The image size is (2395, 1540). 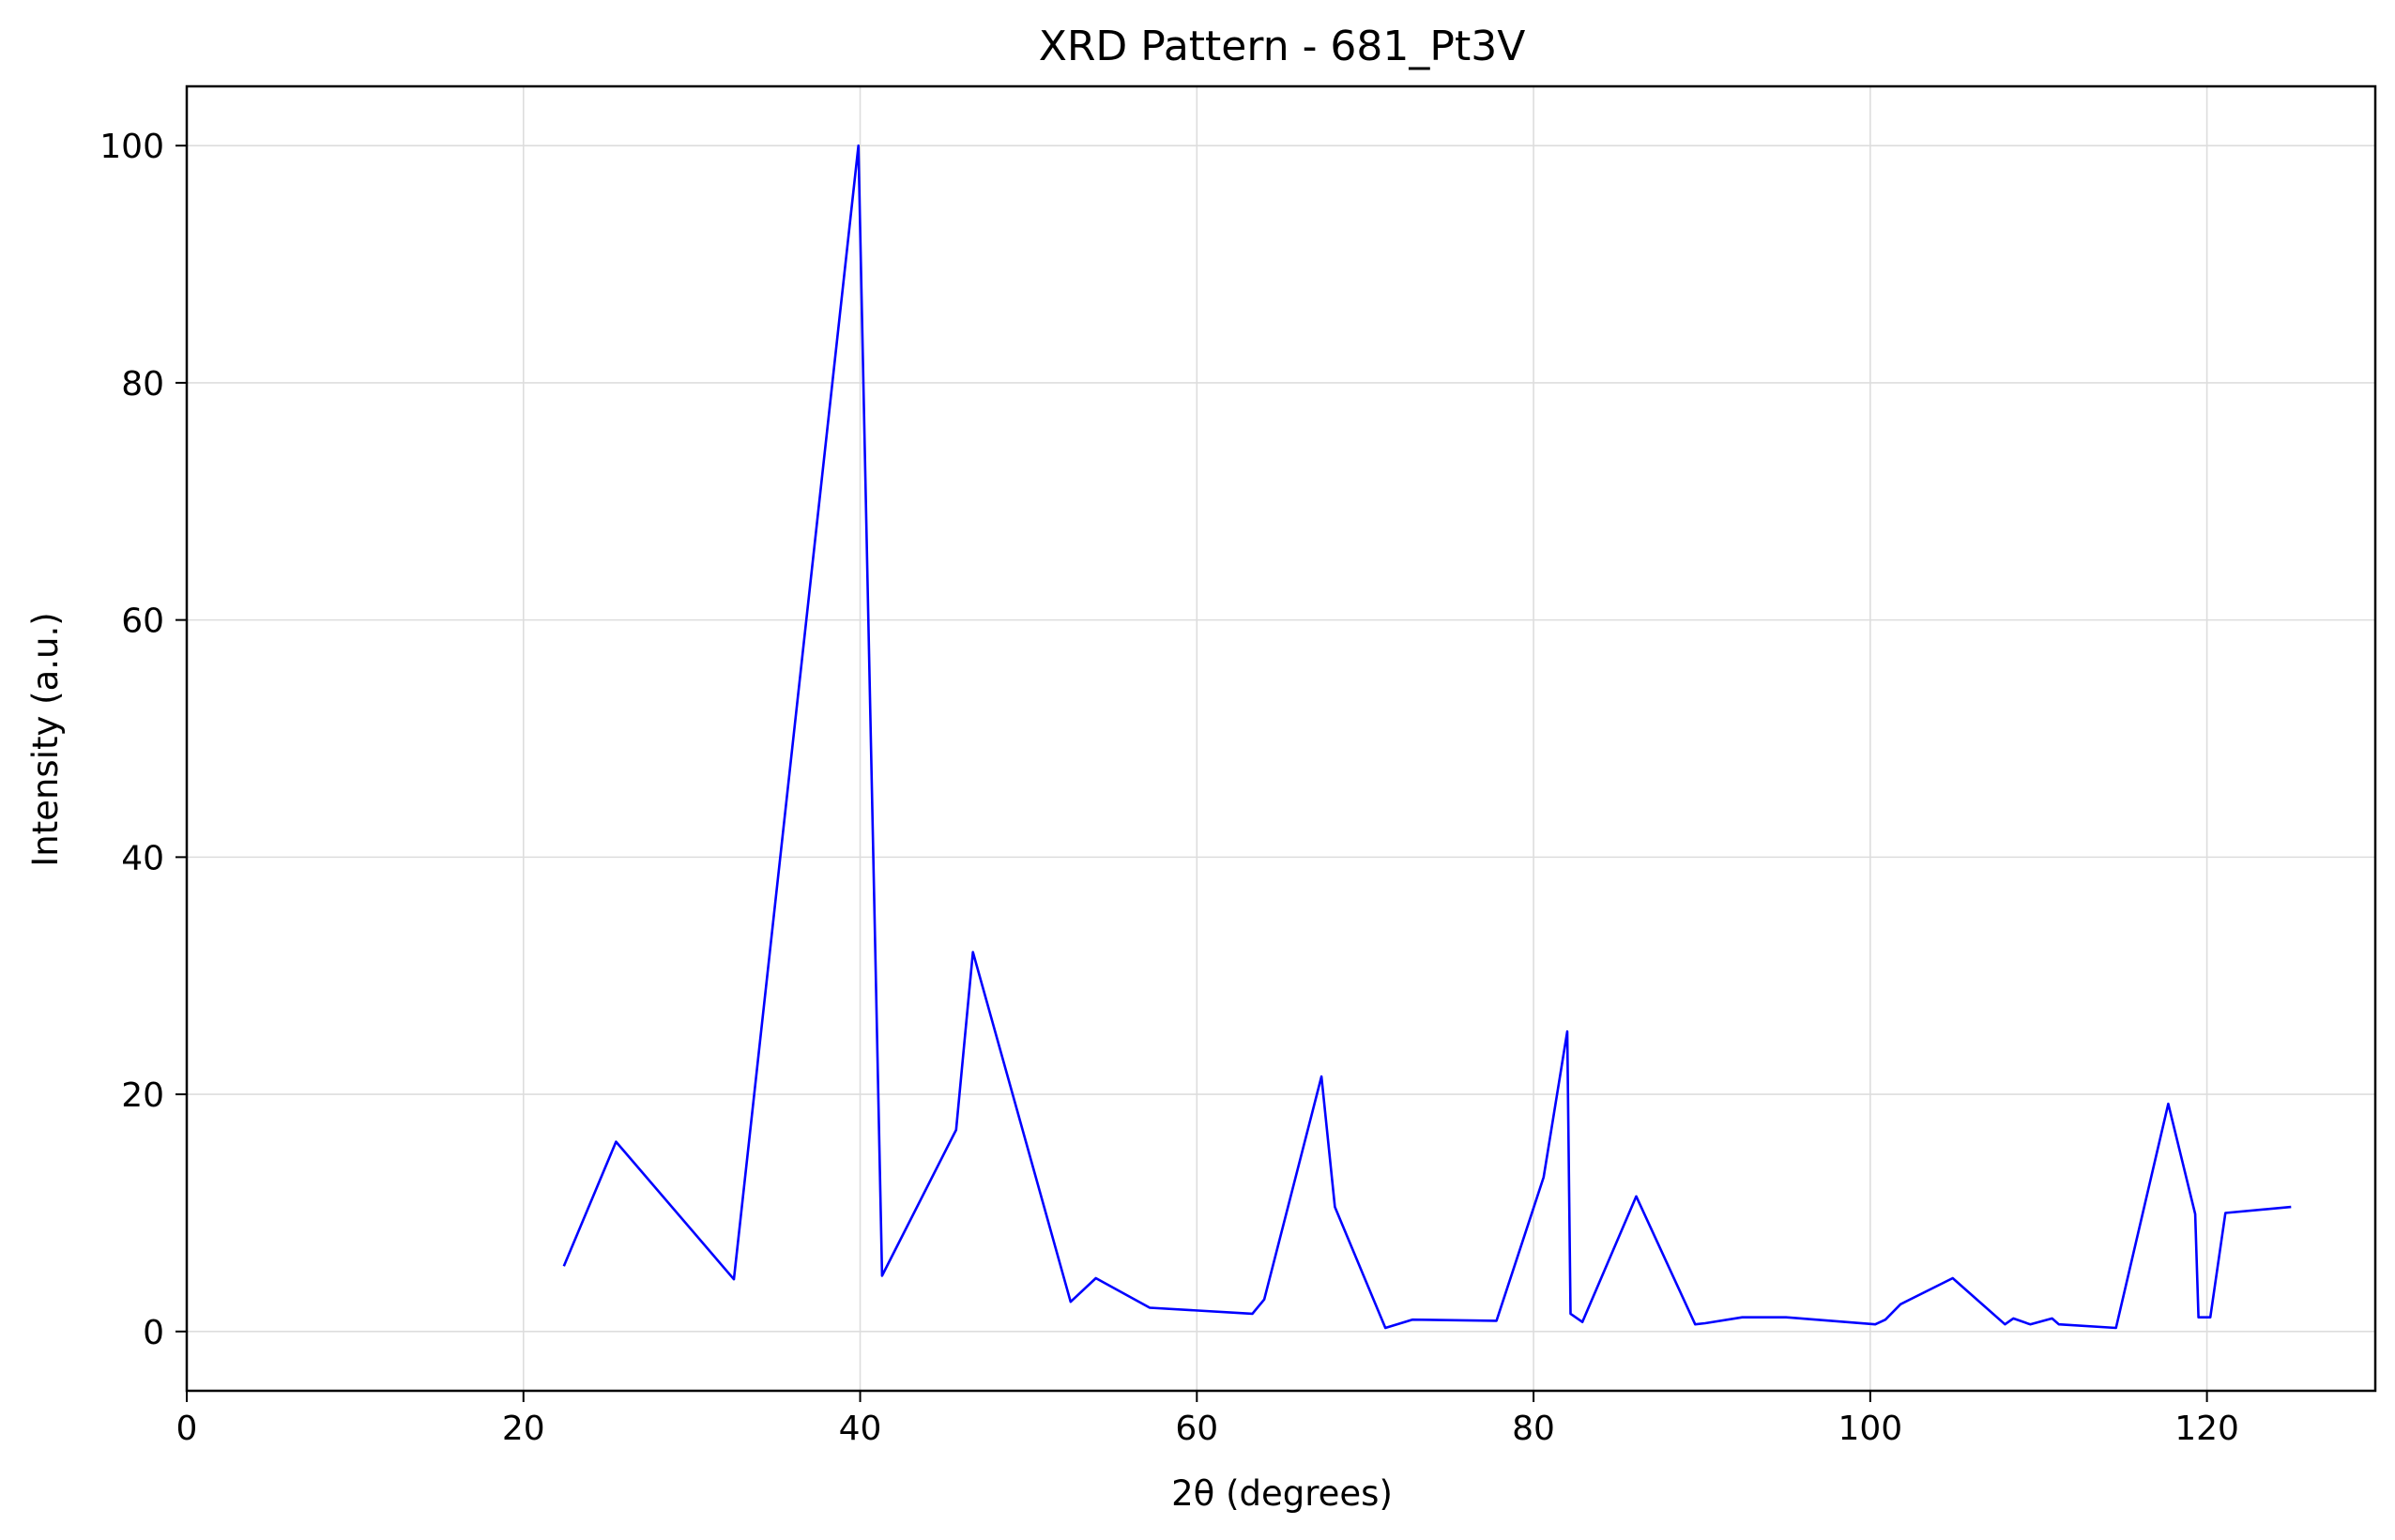 I want to click on x-tick-label: 100, so click(x=1870, y=1429).